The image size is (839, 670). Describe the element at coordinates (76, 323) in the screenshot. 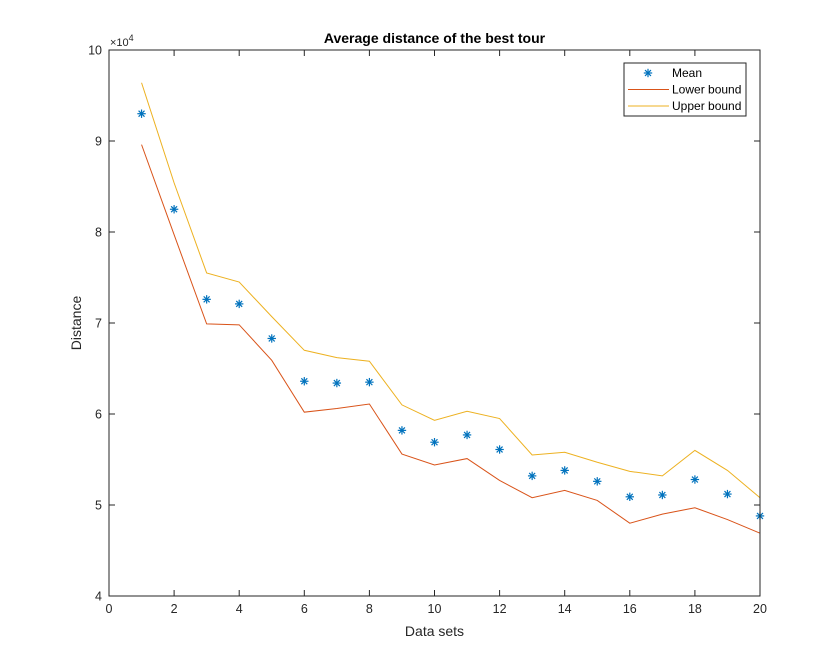

I see `y-axis-label: Distance` at that location.